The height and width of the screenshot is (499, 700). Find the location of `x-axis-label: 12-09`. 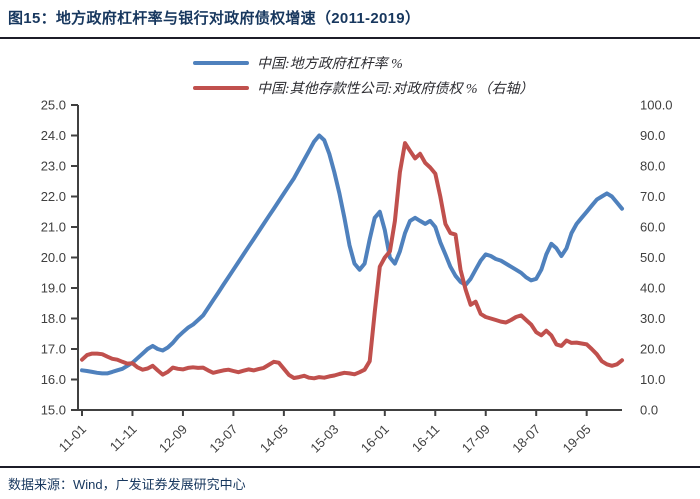

x-axis-label: 12-09 is located at coordinates (173, 439).